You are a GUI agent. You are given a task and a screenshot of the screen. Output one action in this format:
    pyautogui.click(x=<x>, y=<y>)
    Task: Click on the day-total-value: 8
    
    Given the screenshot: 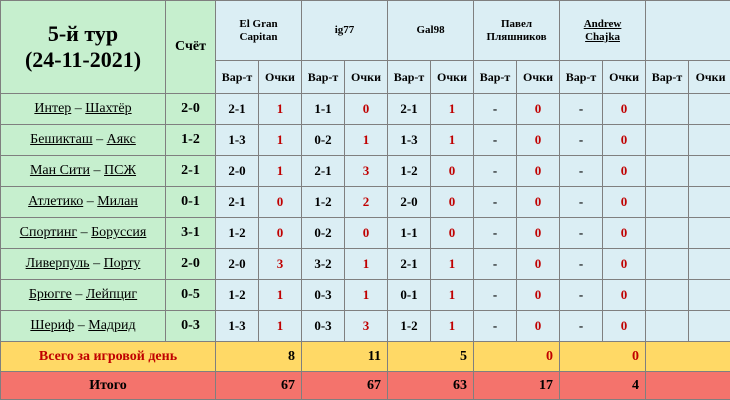 What is the action you would take?
    pyautogui.click(x=258, y=356)
    